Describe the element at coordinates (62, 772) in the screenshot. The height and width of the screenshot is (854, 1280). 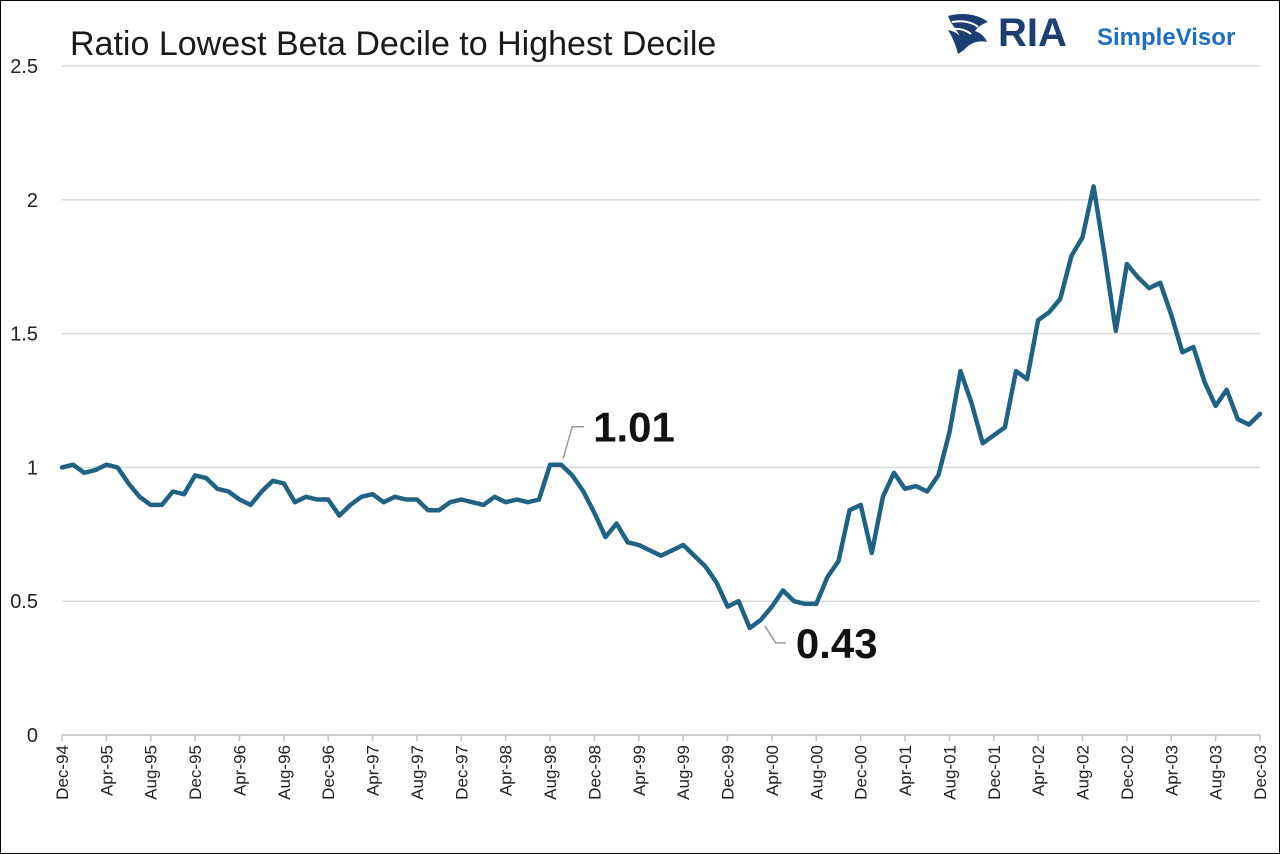
I see `x-tick-label: Dec-94` at that location.